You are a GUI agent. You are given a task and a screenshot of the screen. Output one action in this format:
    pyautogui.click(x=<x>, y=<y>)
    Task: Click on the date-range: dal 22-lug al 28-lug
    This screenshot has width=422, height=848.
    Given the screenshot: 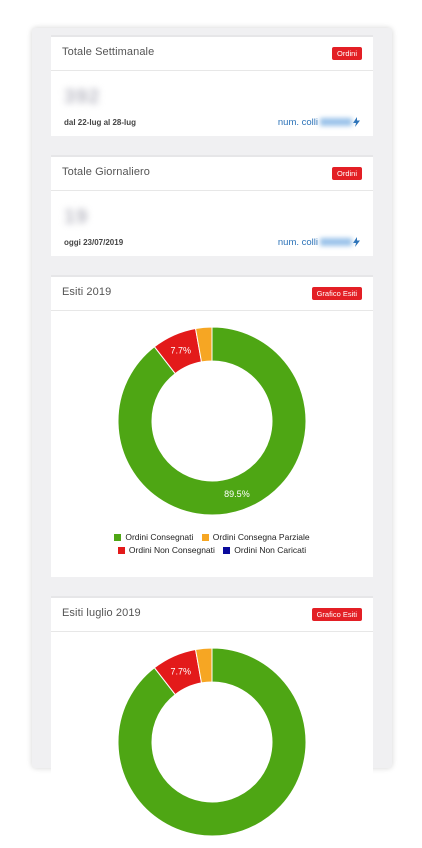 What is the action you would take?
    pyautogui.click(x=100, y=122)
    